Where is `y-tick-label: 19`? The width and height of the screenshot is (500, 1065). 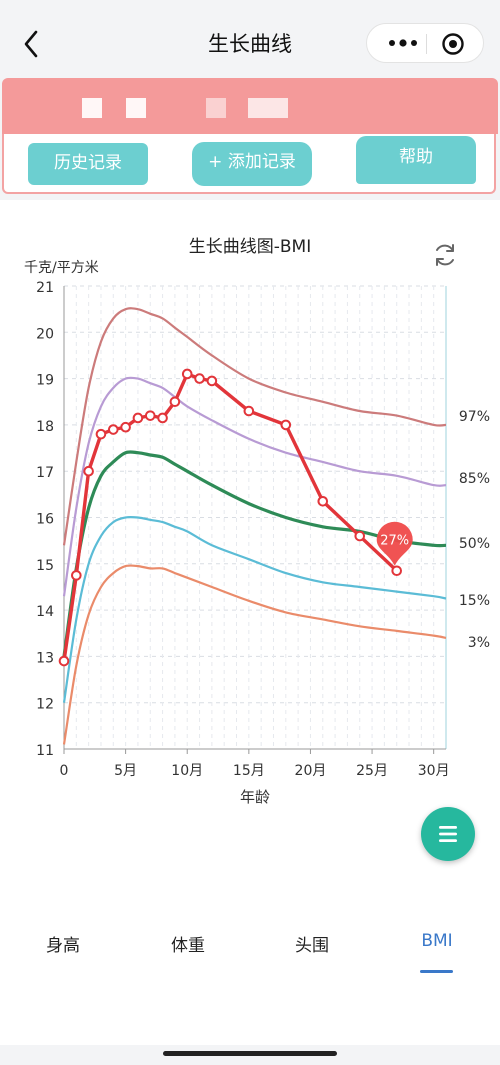
y-tick-label: 19 is located at coordinates (45, 381).